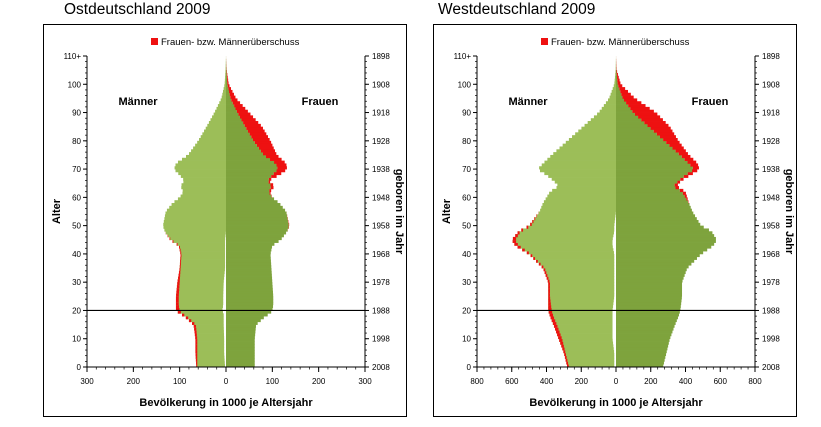 The height and width of the screenshot is (427, 821). I want to click on y2-tick-label: 1918, so click(771, 113).